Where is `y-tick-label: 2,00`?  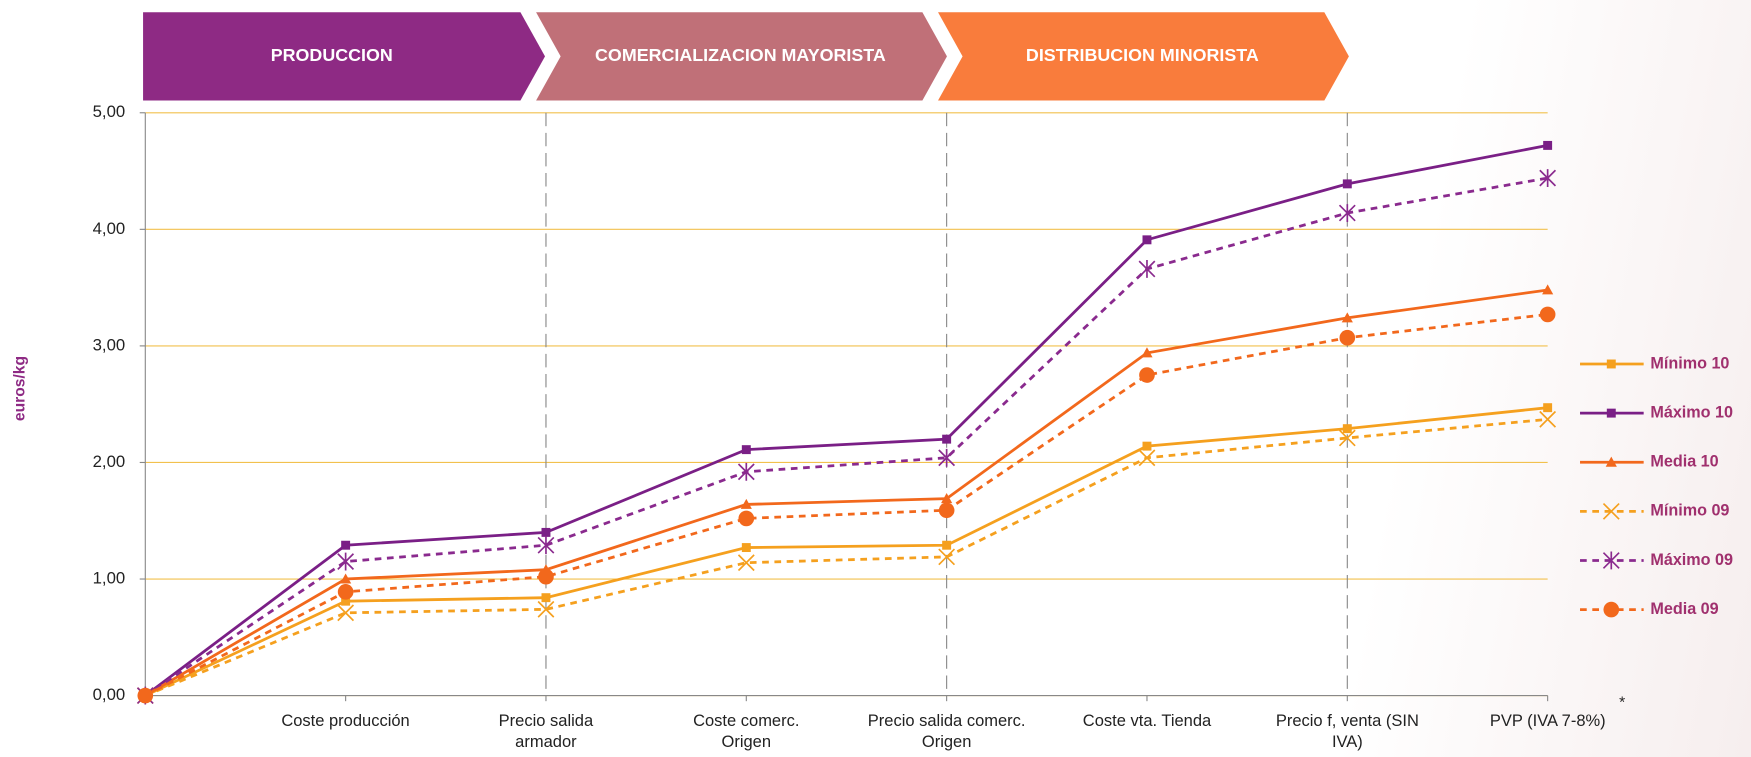
y-tick-label: 2,00 is located at coordinates (109, 461).